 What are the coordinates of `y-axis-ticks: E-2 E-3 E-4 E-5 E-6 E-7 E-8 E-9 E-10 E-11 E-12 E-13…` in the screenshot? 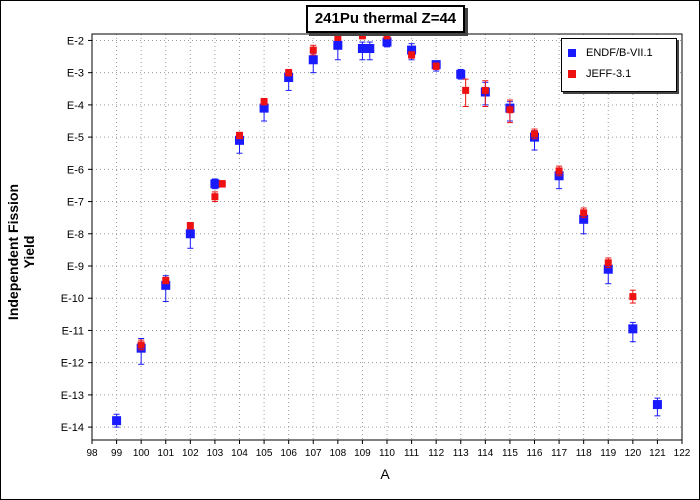 It's located at (76, 234).